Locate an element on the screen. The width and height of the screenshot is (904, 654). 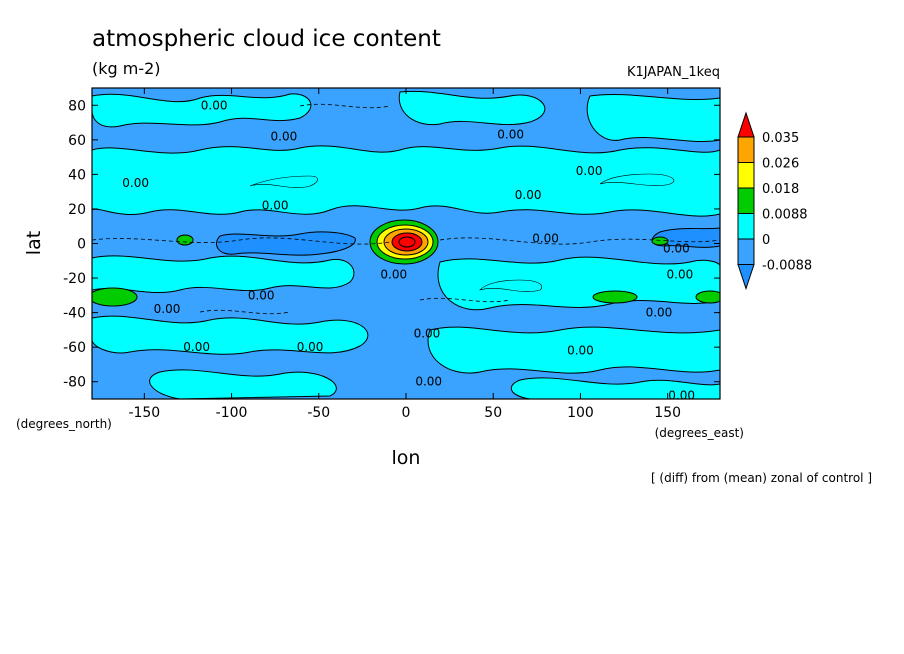
y-tick-label: -20 is located at coordinates (74, 279).